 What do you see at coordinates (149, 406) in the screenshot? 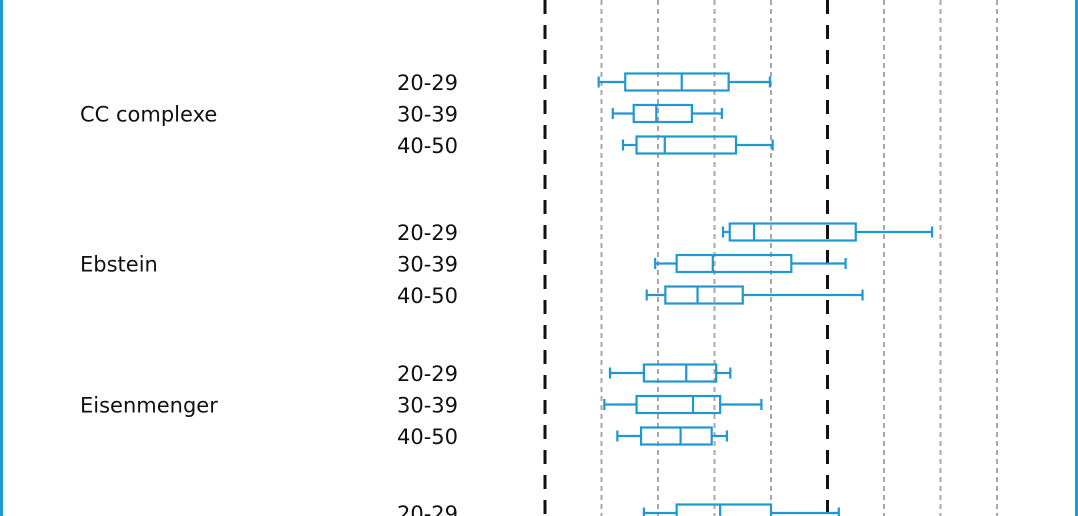
I see `group-label: Eisenmenger` at bounding box center [149, 406].